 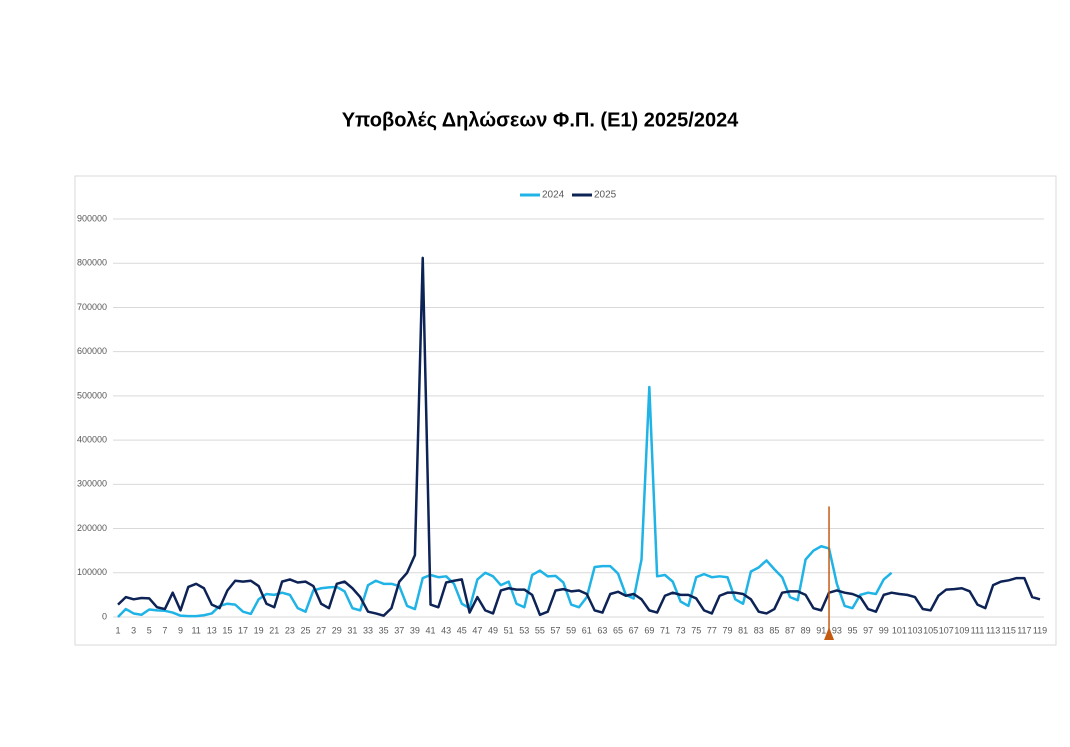 What do you see at coordinates (829, 633) in the screenshot?
I see `marker-arrow` at bounding box center [829, 633].